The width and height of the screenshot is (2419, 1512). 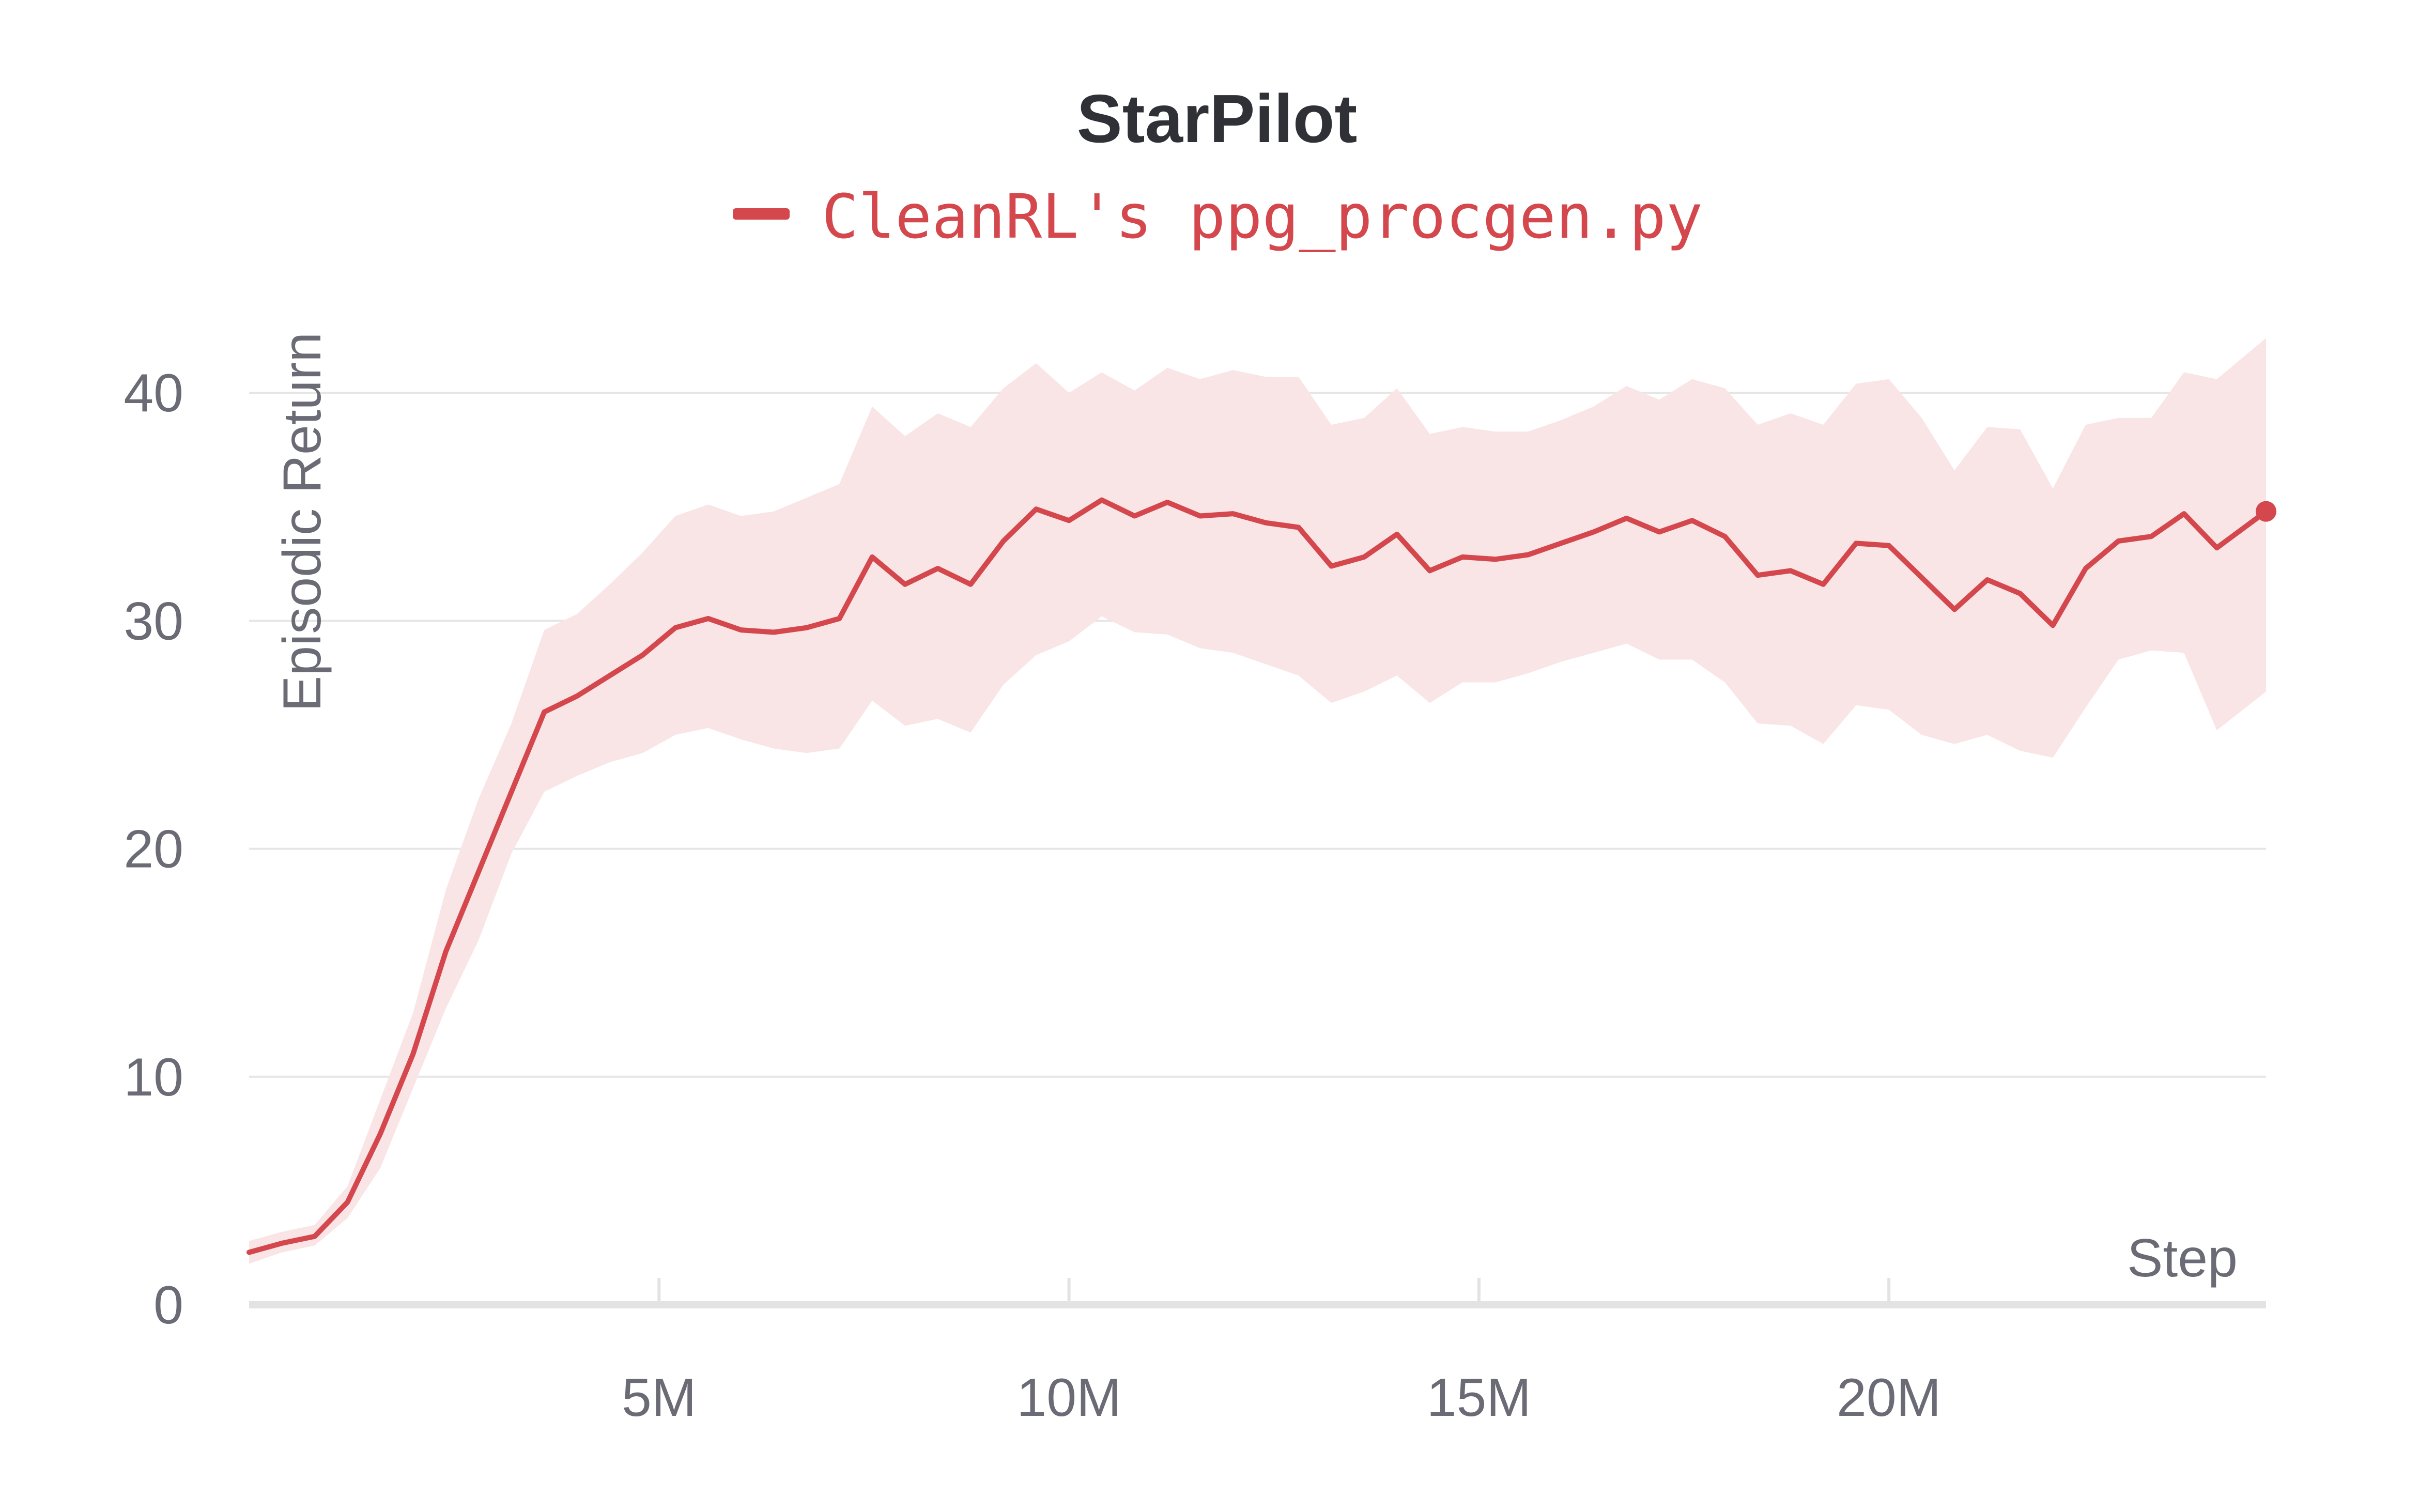 I want to click on legend-swatch, so click(x=761, y=214).